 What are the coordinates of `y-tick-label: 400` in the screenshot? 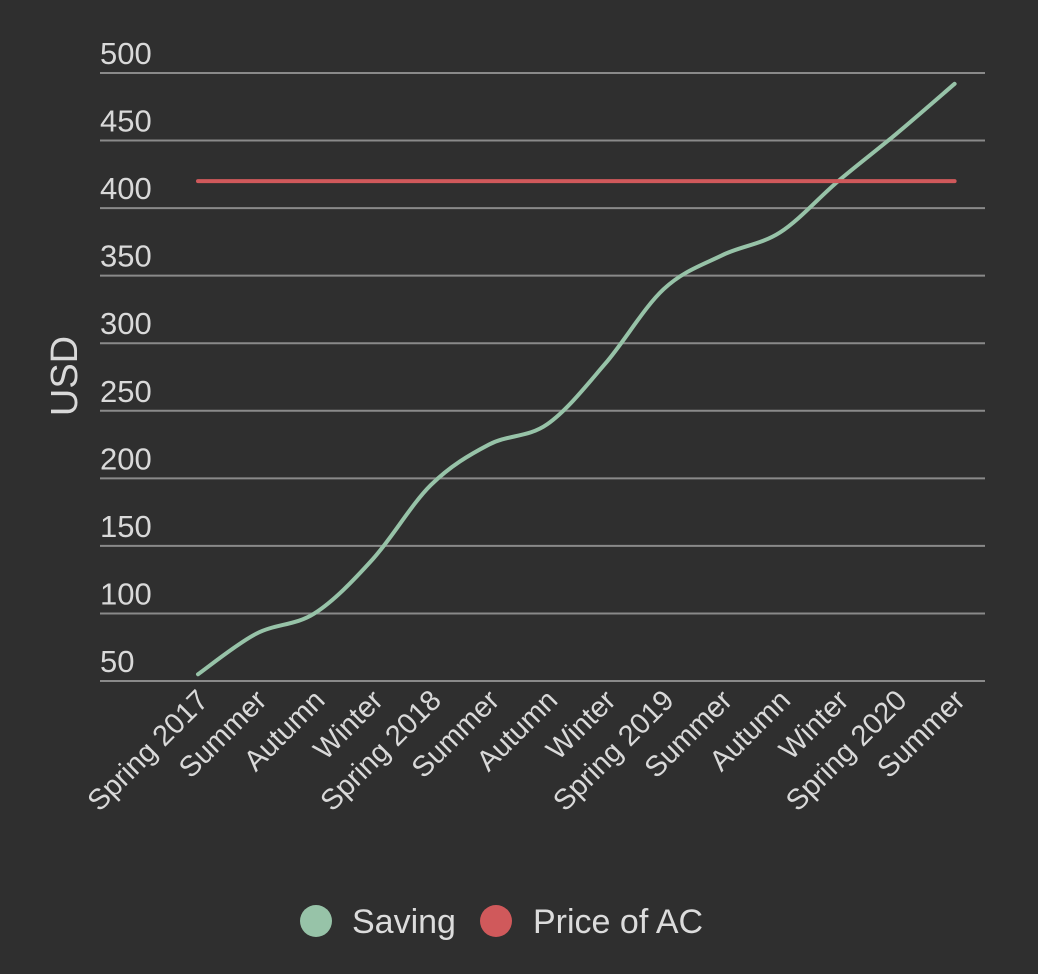 It's located at (126, 188).